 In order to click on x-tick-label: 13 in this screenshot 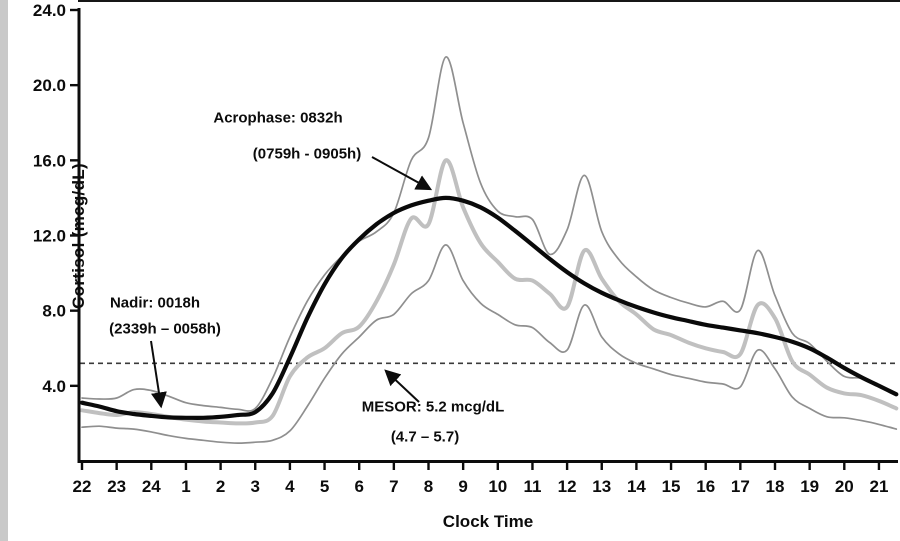, I will do `click(601, 486)`.